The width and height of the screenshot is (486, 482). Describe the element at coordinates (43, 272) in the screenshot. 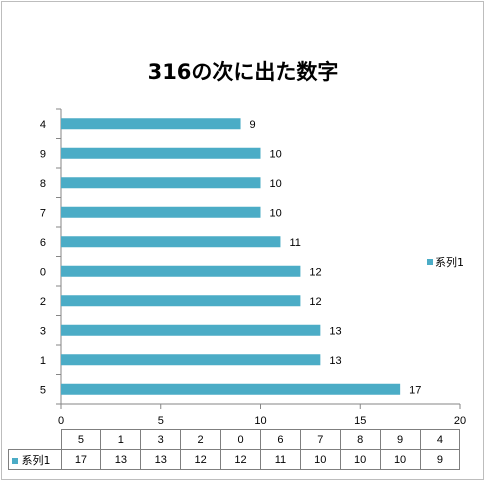

I see `category-label: 0` at that location.